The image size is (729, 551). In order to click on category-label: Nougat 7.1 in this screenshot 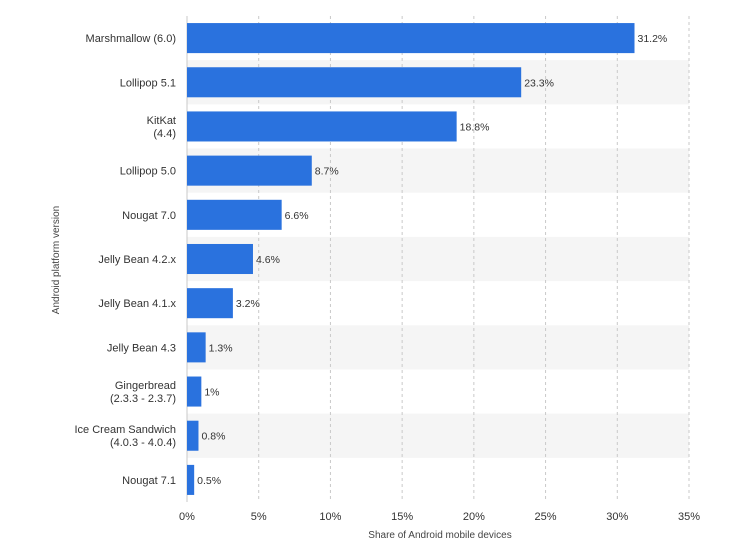, I will do `click(149, 481)`.